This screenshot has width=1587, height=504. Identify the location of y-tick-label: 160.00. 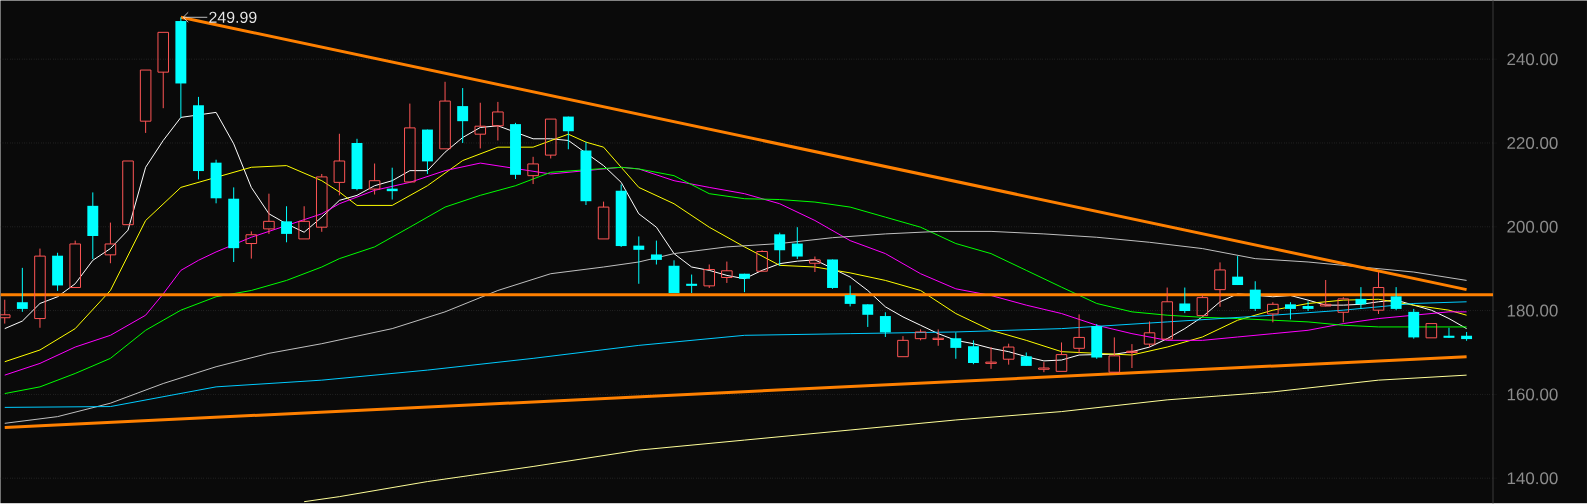
(1532, 394).